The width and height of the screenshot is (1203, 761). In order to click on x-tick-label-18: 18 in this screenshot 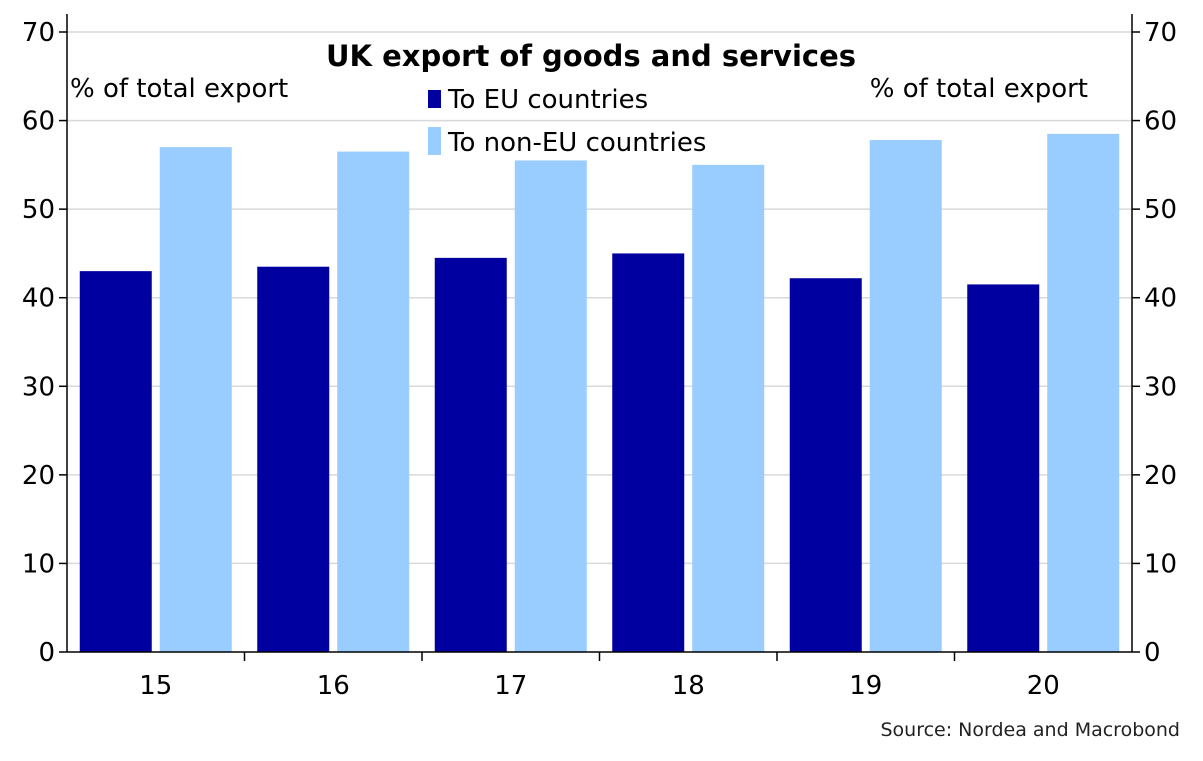, I will do `click(688, 686)`.